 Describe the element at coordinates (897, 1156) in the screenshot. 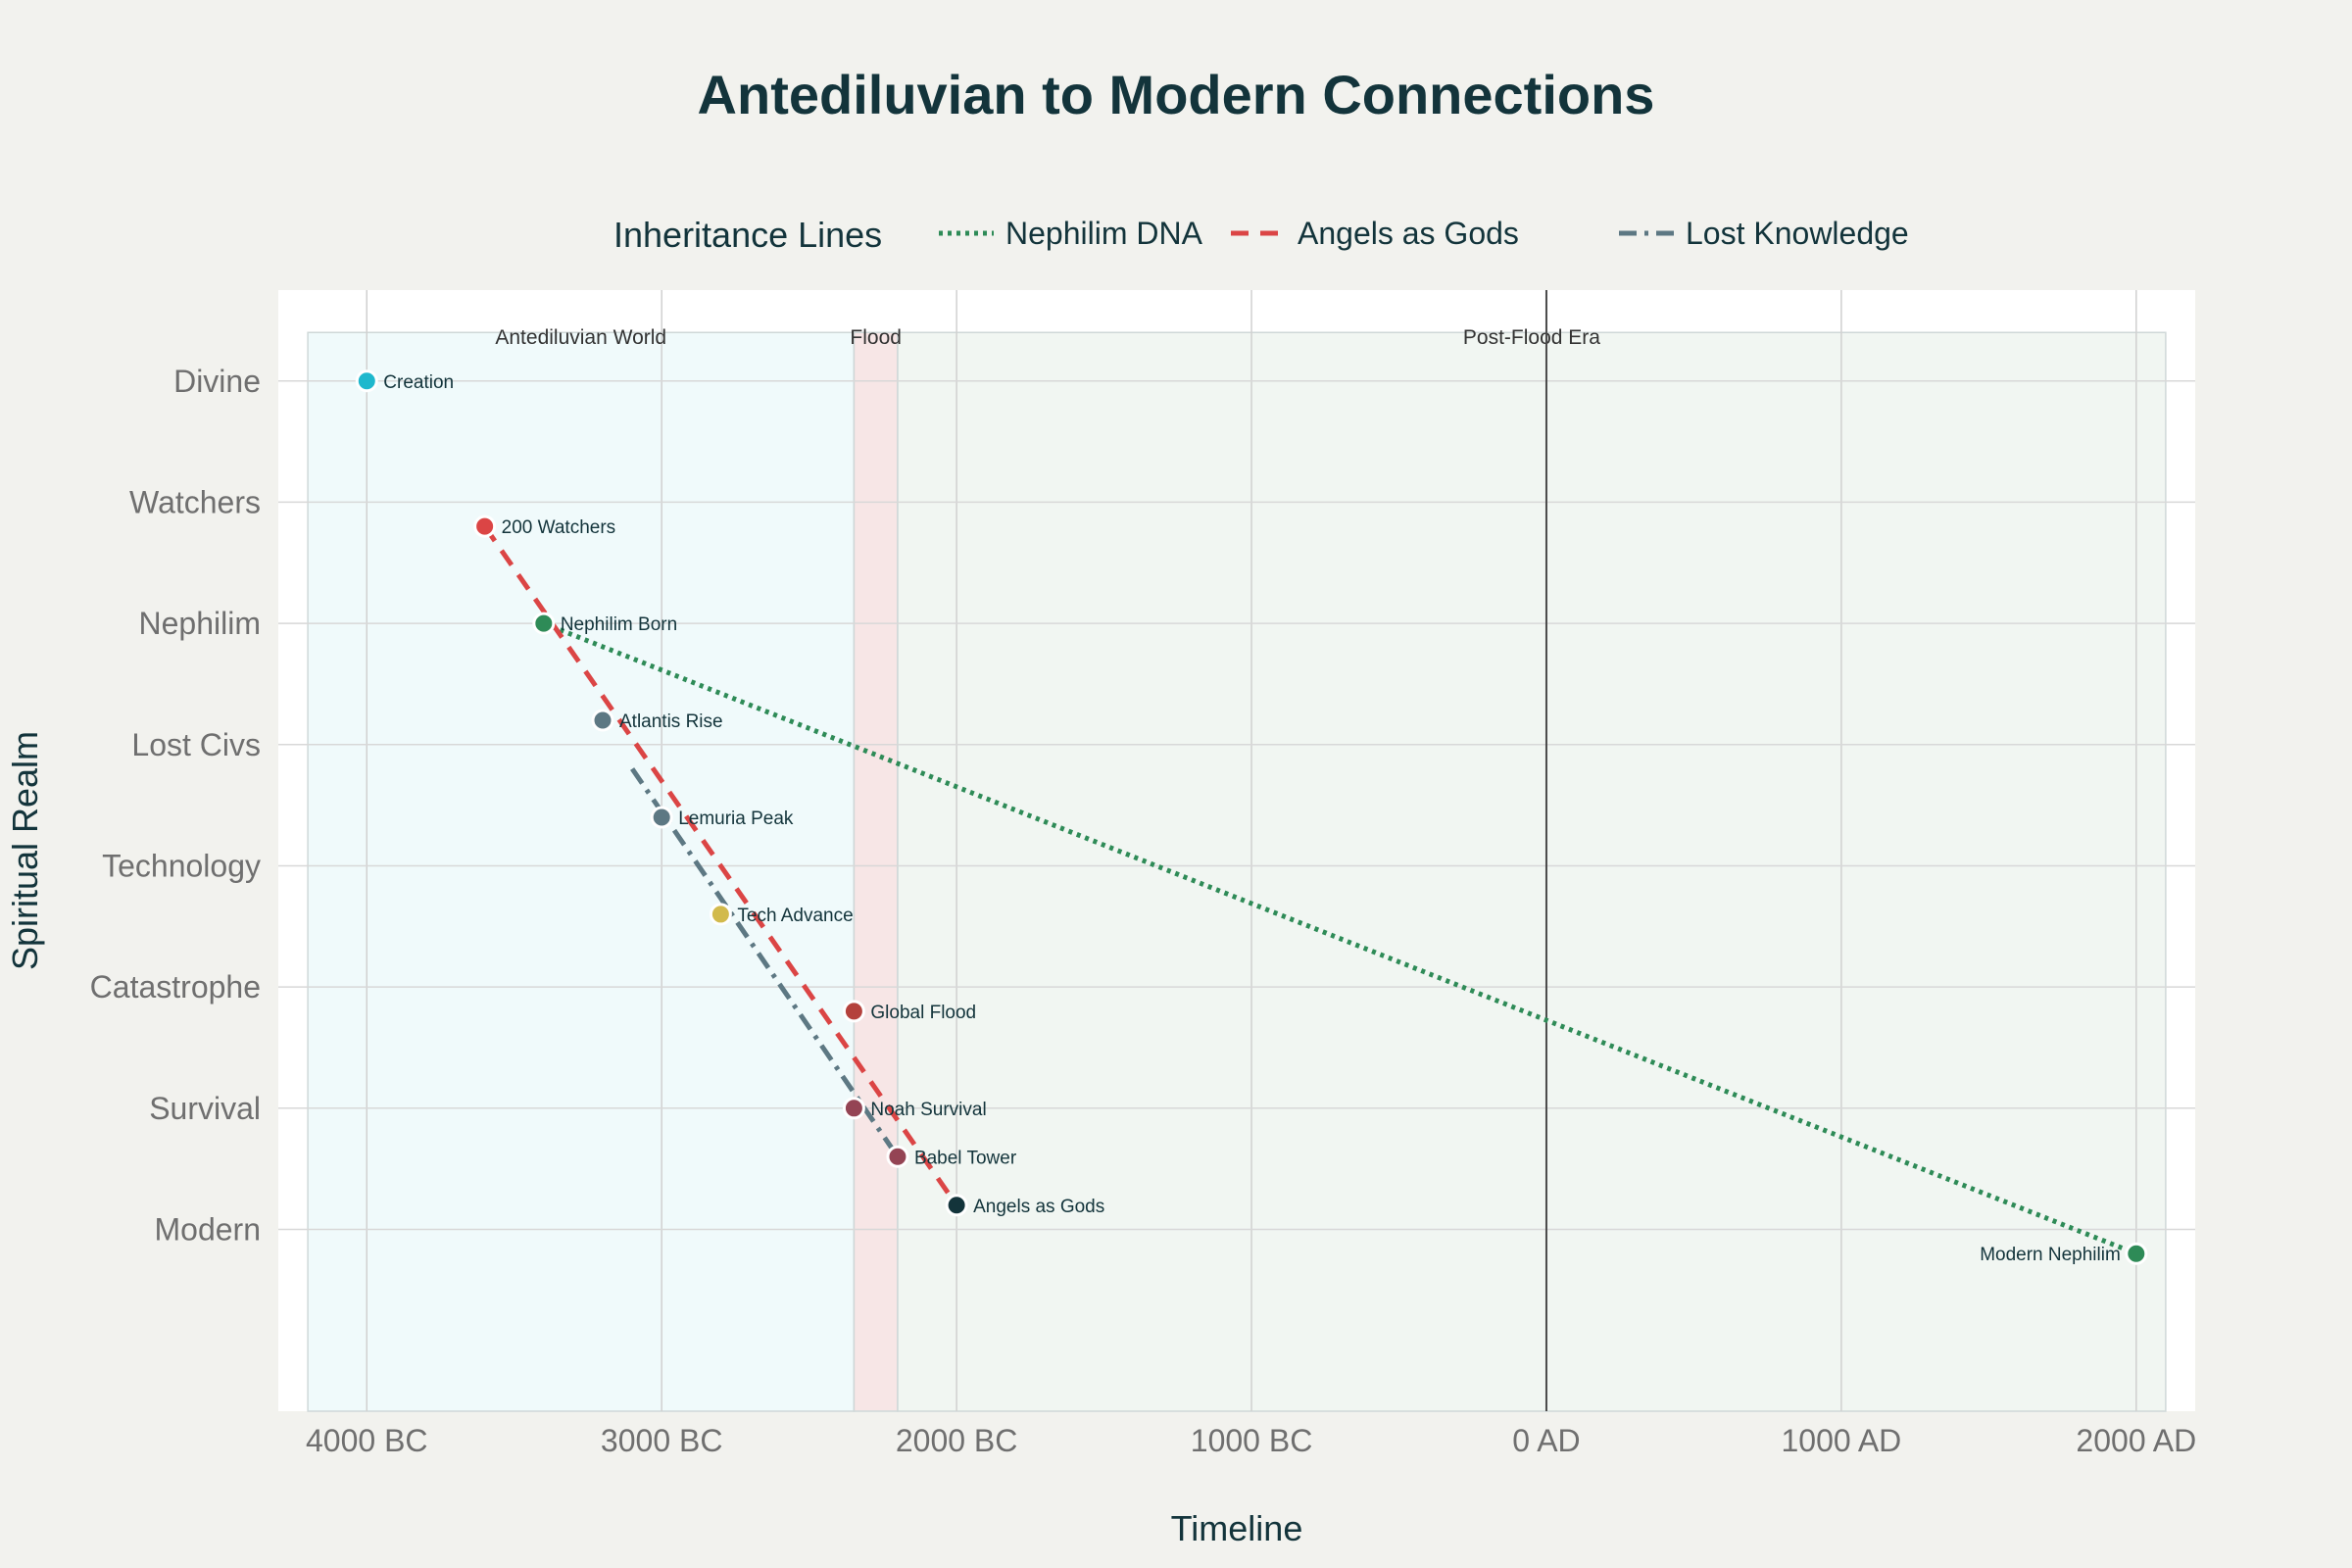

I see `point-babel-tower` at that location.